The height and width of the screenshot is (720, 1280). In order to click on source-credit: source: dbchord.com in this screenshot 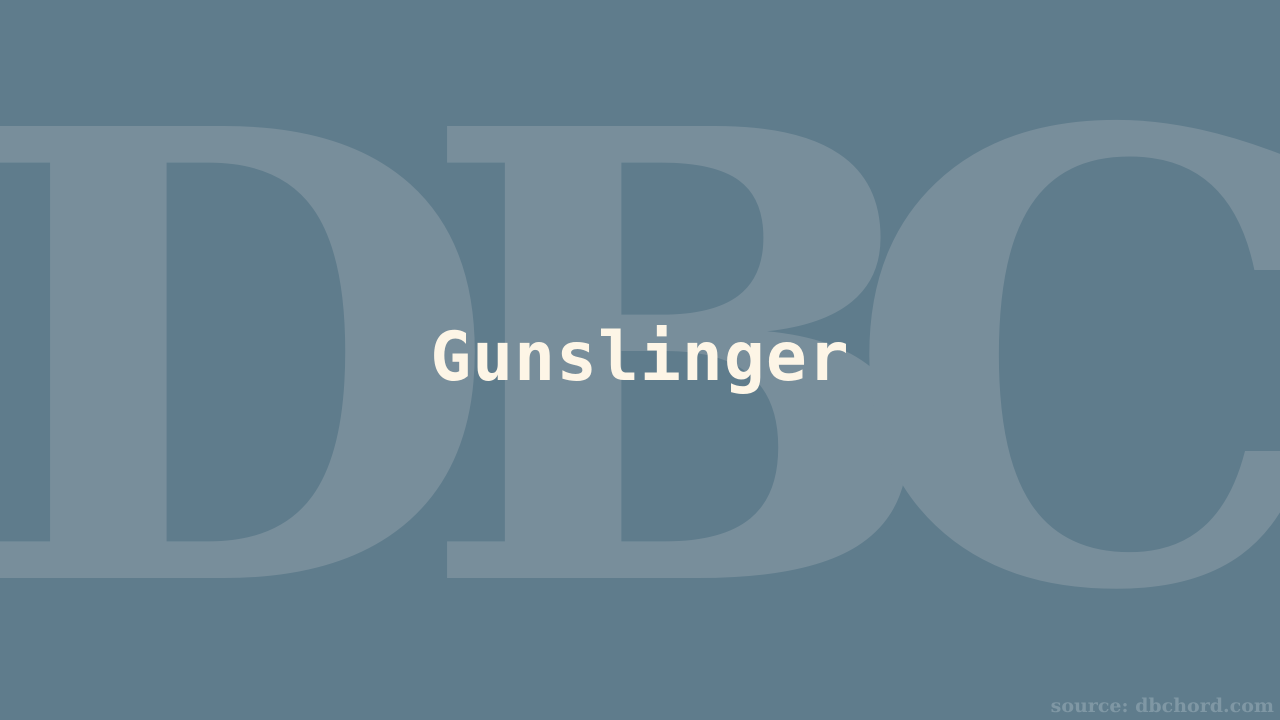, I will do `click(1162, 706)`.